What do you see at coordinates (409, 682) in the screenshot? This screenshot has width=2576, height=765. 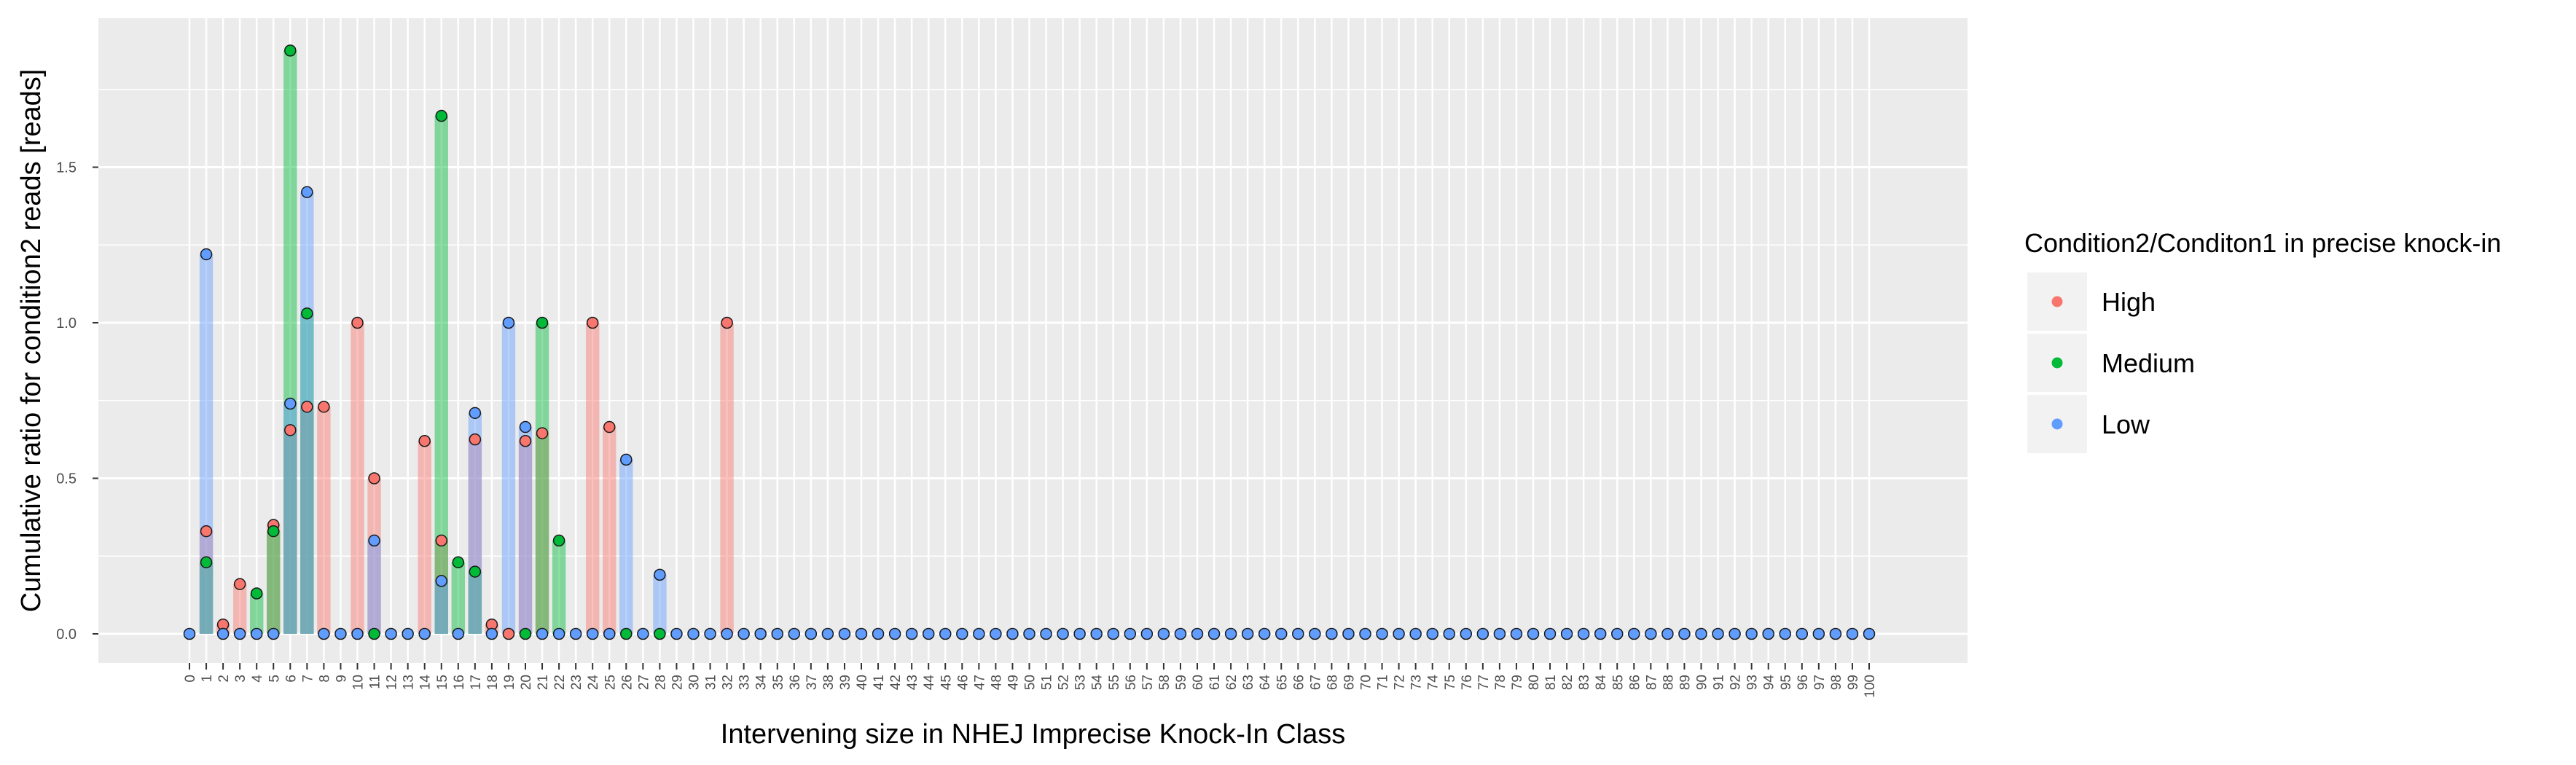 I see `x-tick-label: 13` at bounding box center [409, 682].